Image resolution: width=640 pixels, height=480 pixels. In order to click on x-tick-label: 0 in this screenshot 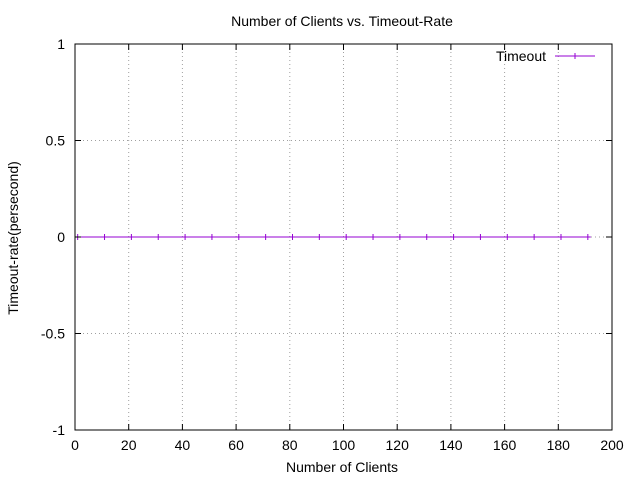, I will do `click(75, 445)`.